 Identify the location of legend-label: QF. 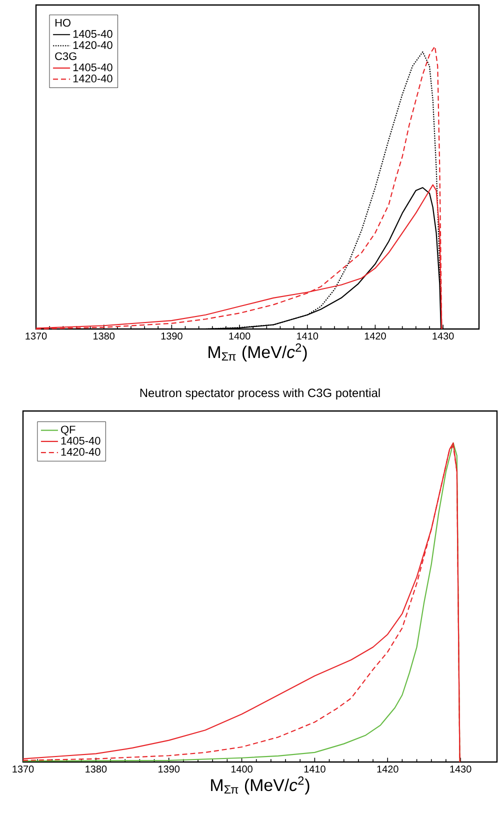
(68, 431).